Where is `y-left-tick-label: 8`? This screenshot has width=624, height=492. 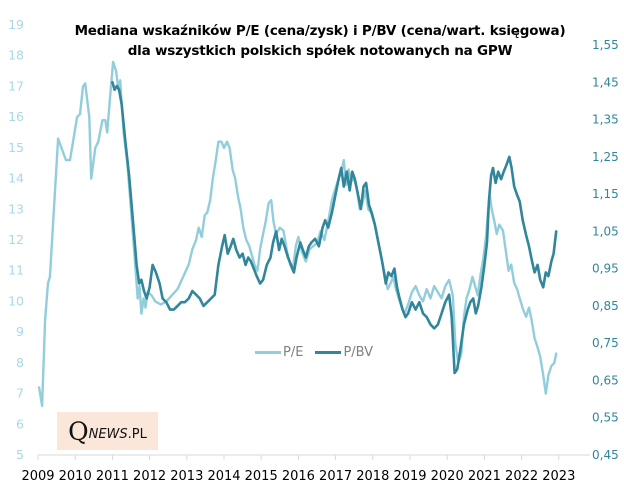 y-left-tick-label: 8 is located at coordinates (20, 362).